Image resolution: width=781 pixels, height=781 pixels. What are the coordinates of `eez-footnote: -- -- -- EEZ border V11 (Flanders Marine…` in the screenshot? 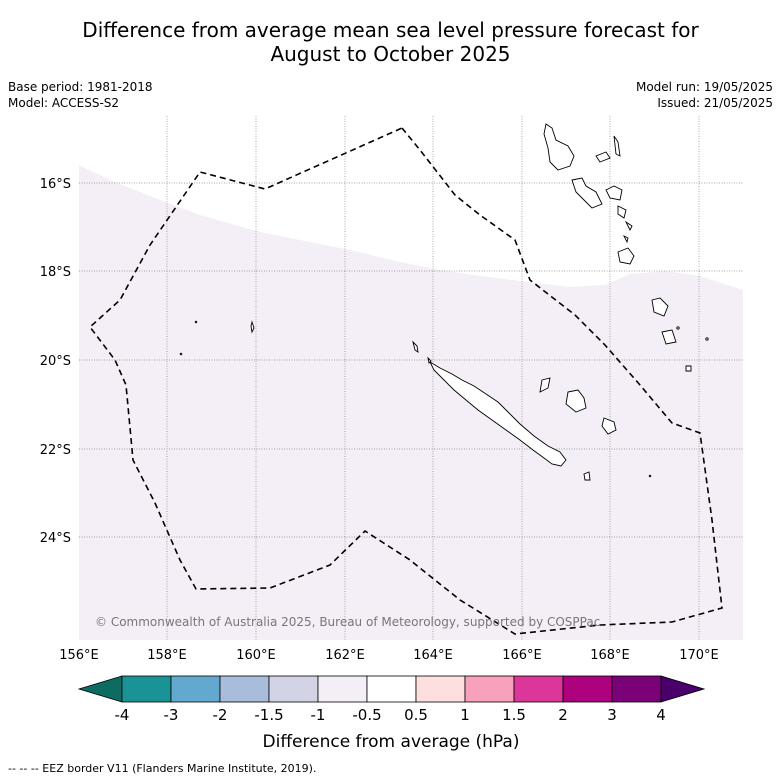 It's located at (162, 768).